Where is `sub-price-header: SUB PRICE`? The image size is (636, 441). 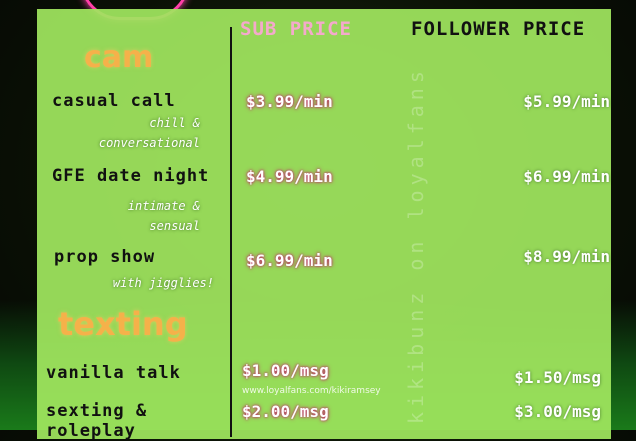 sub-price-header: SUB PRICE is located at coordinates (296, 29).